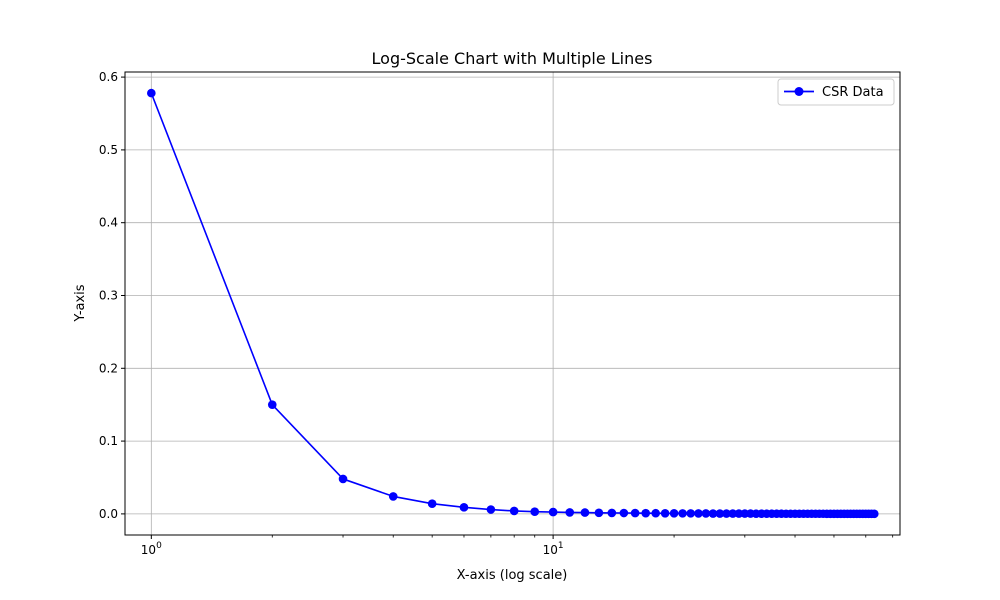  What do you see at coordinates (151, 549) in the screenshot?
I see `x-tick-label: 10⁰` at bounding box center [151, 549].